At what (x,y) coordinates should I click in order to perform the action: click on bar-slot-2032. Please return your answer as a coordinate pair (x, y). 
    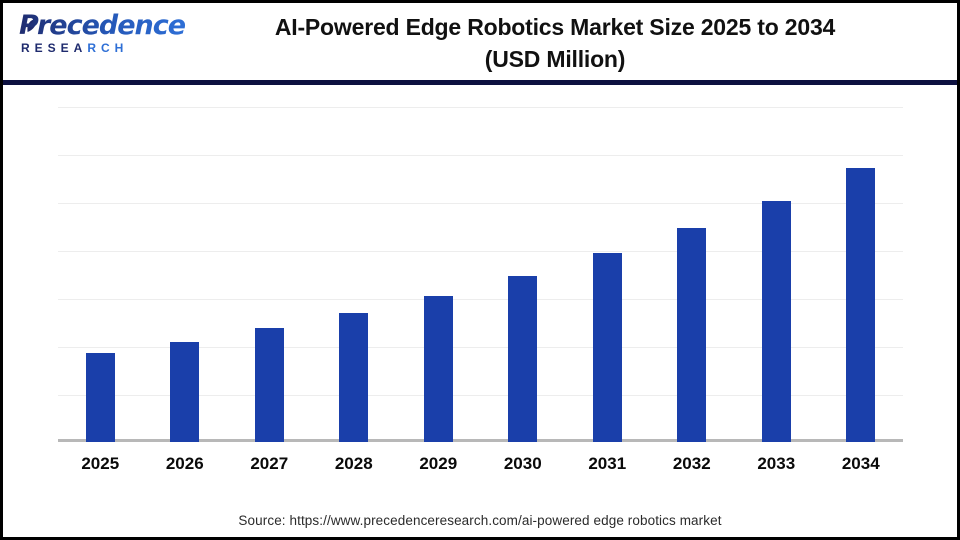
    Looking at the image, I should click on (692, 274).